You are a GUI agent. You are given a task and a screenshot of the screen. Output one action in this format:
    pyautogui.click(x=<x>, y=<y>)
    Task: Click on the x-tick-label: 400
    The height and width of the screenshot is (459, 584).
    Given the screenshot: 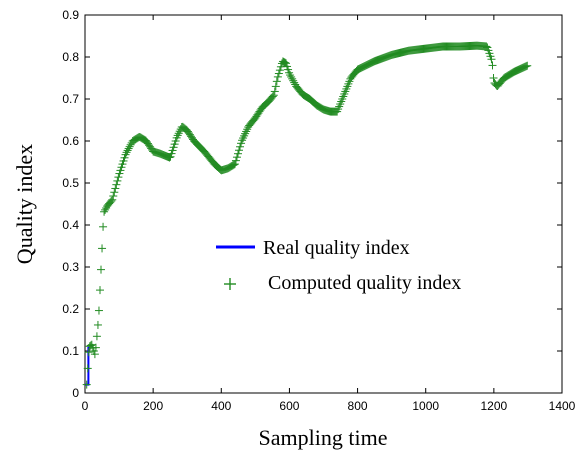 What is the action you would take?
    pyautogui.click(x=221, y=406)
    